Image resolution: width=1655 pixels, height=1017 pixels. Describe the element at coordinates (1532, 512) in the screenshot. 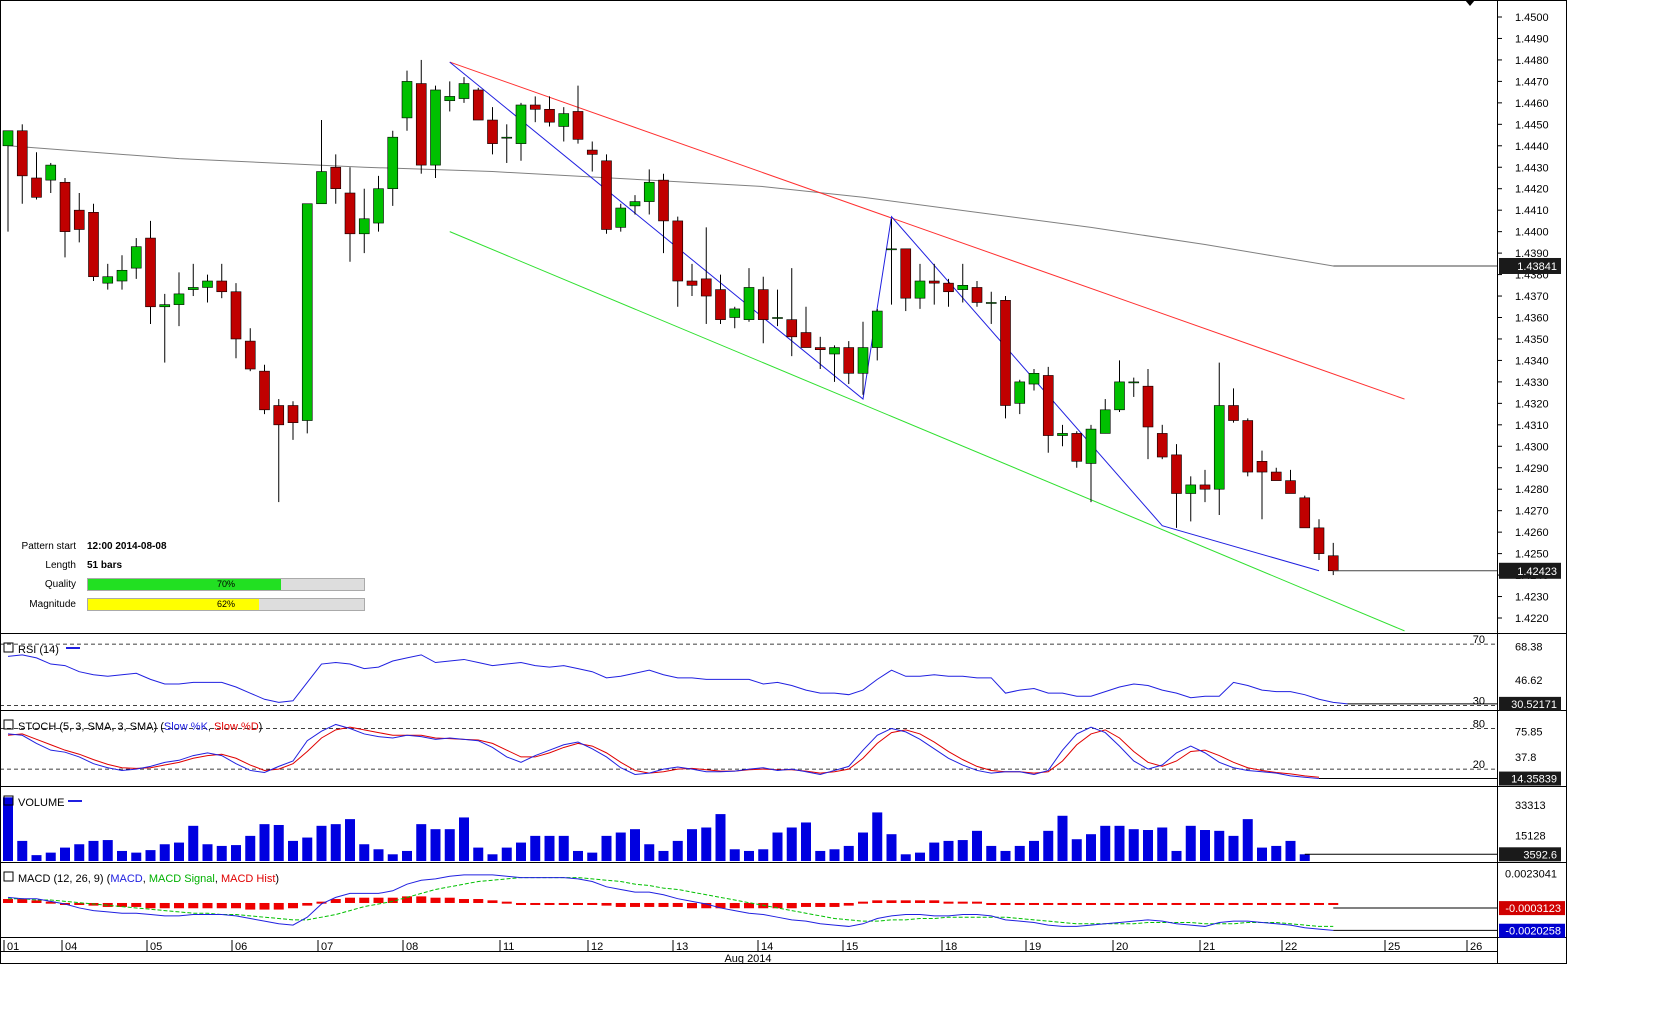

I see `price-y-tick-label: 1.4270` at that location.